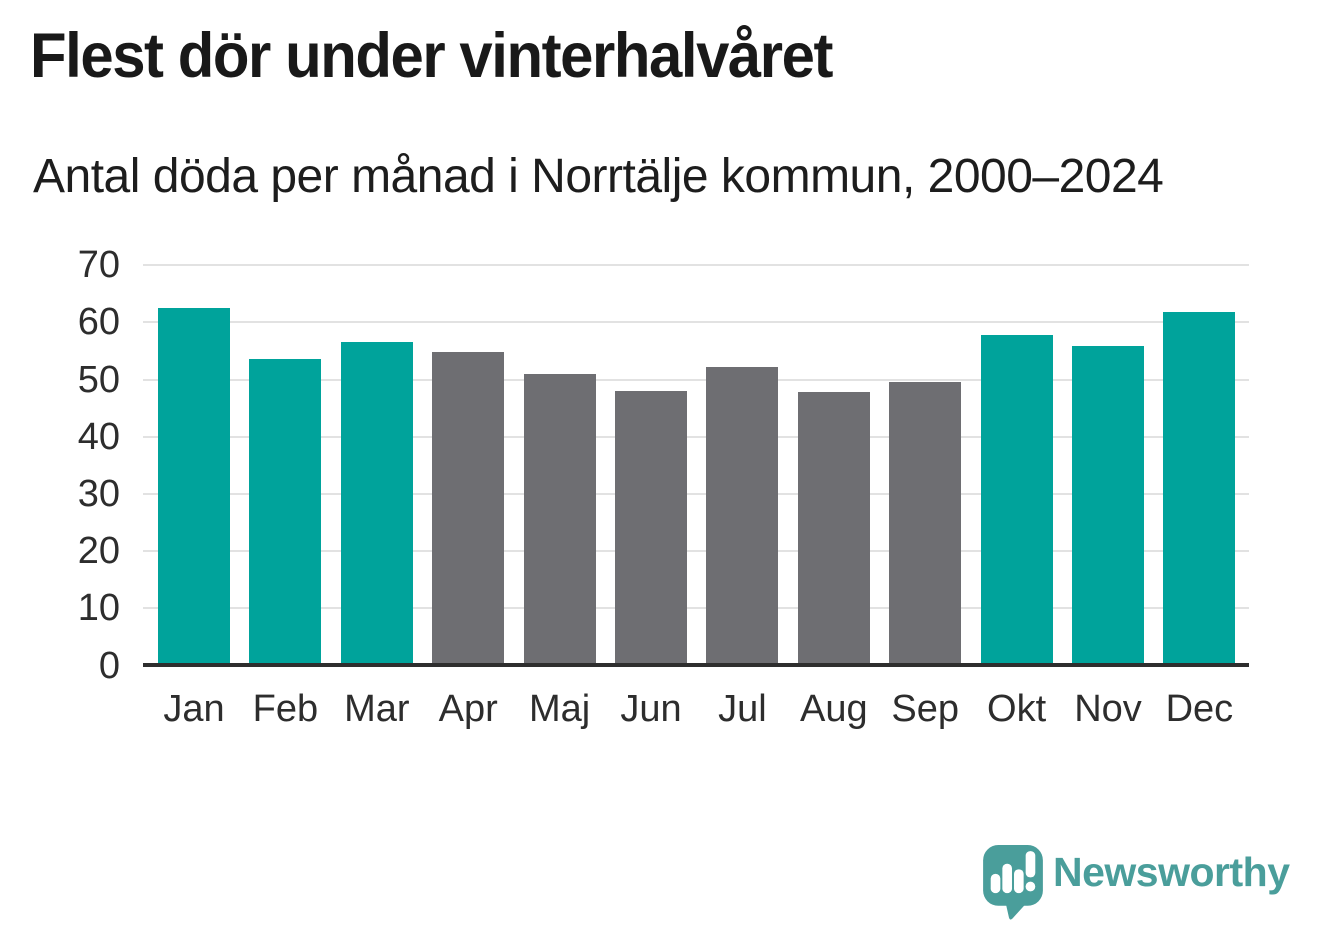 This screenshot has height=939, width=1322. I want to click on chart-title: Flest dör under vinterhalvåret, so click(431, 56).